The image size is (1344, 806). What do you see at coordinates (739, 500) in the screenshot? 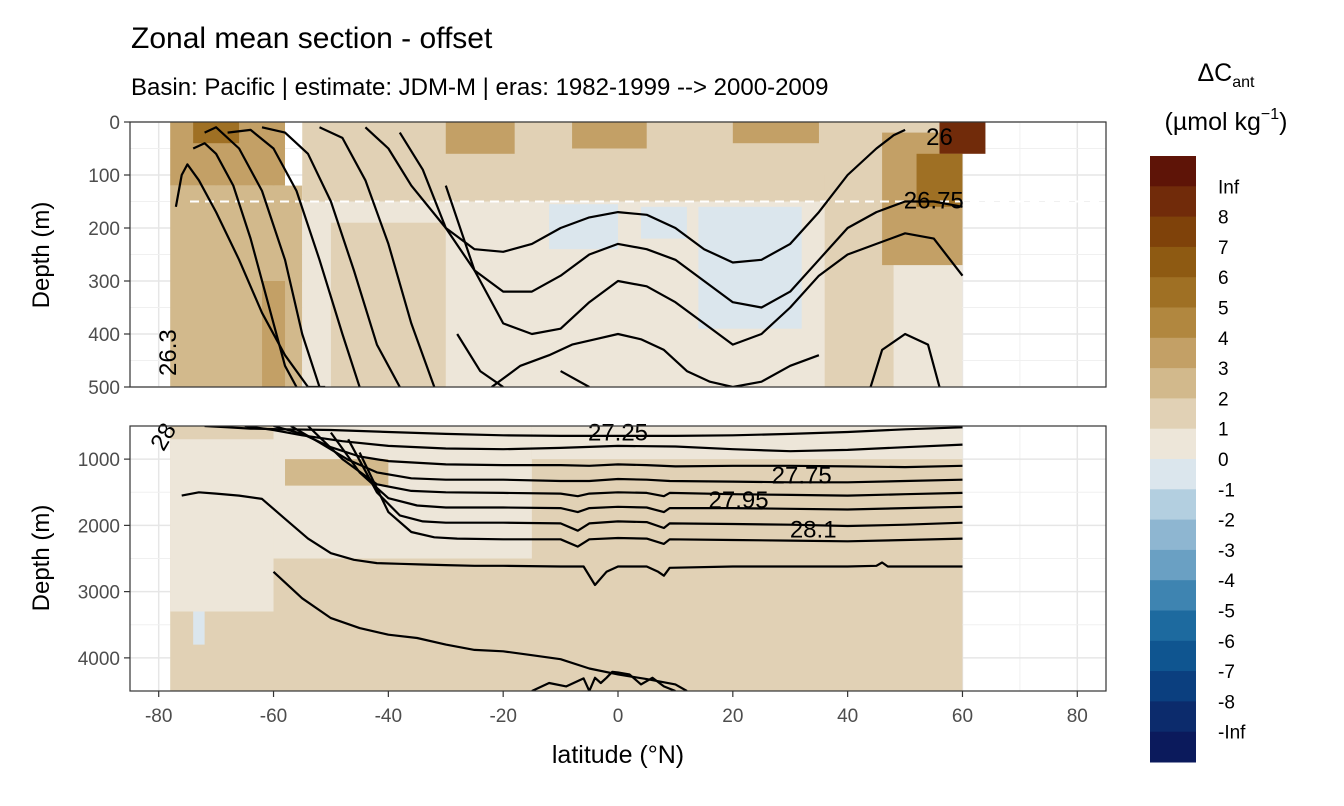
I see `contour-label: 27.95` at bounding box center [739, 500].